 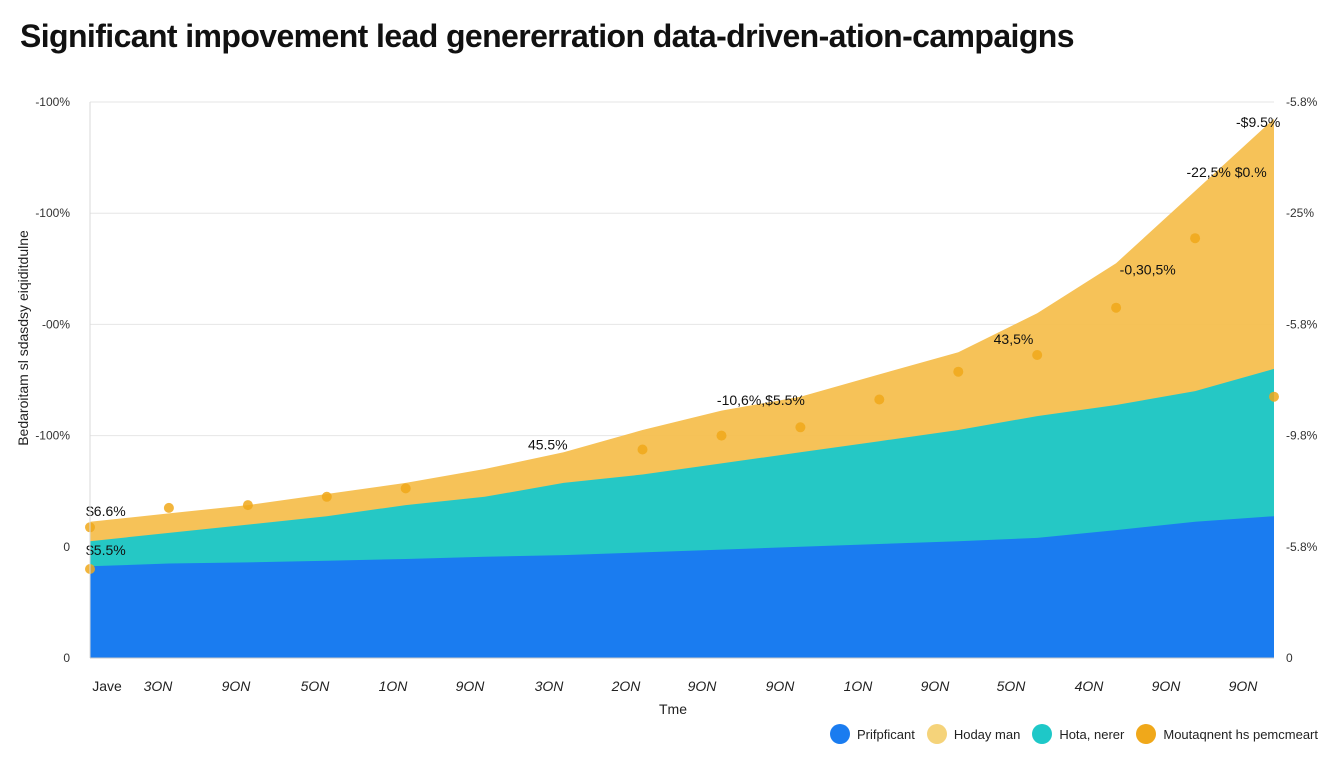 I want to click on x-tick-2: 3ON, so click(x=159, y=686).